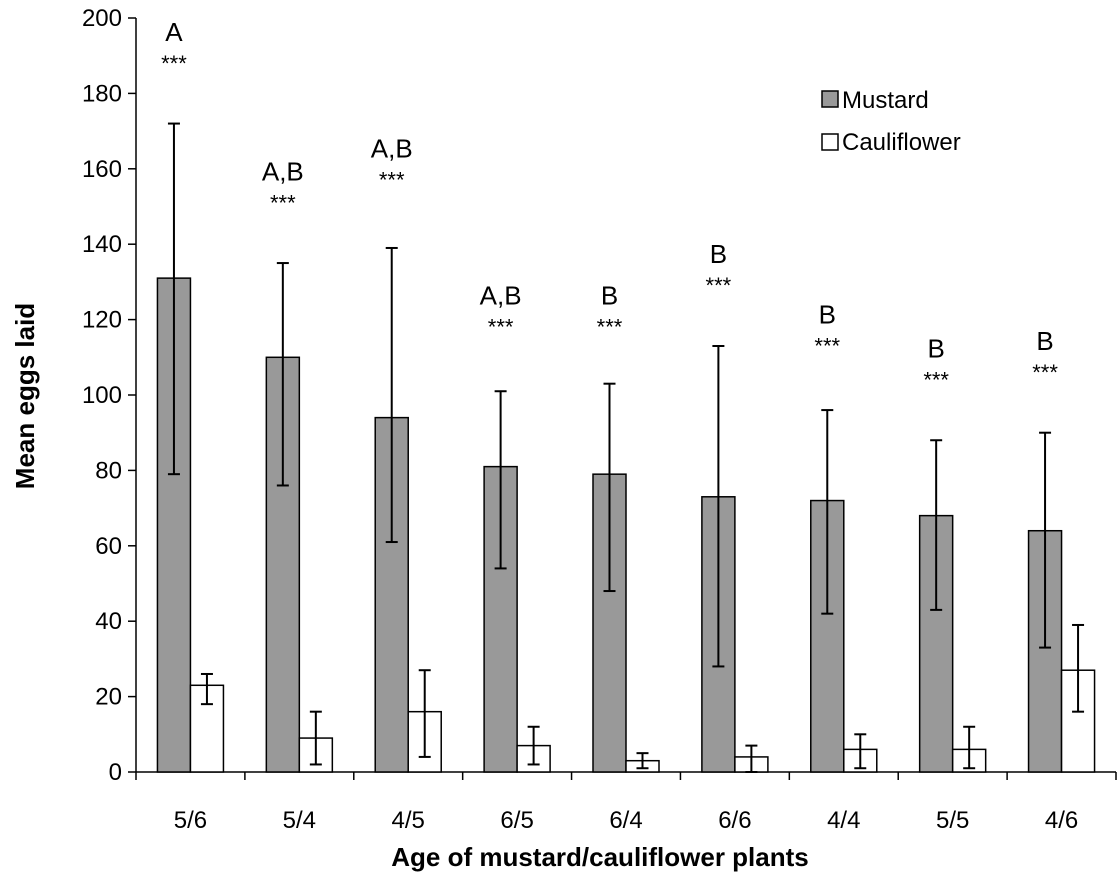  I want to click on x-tick-label: 5/5, so click(952, 820).